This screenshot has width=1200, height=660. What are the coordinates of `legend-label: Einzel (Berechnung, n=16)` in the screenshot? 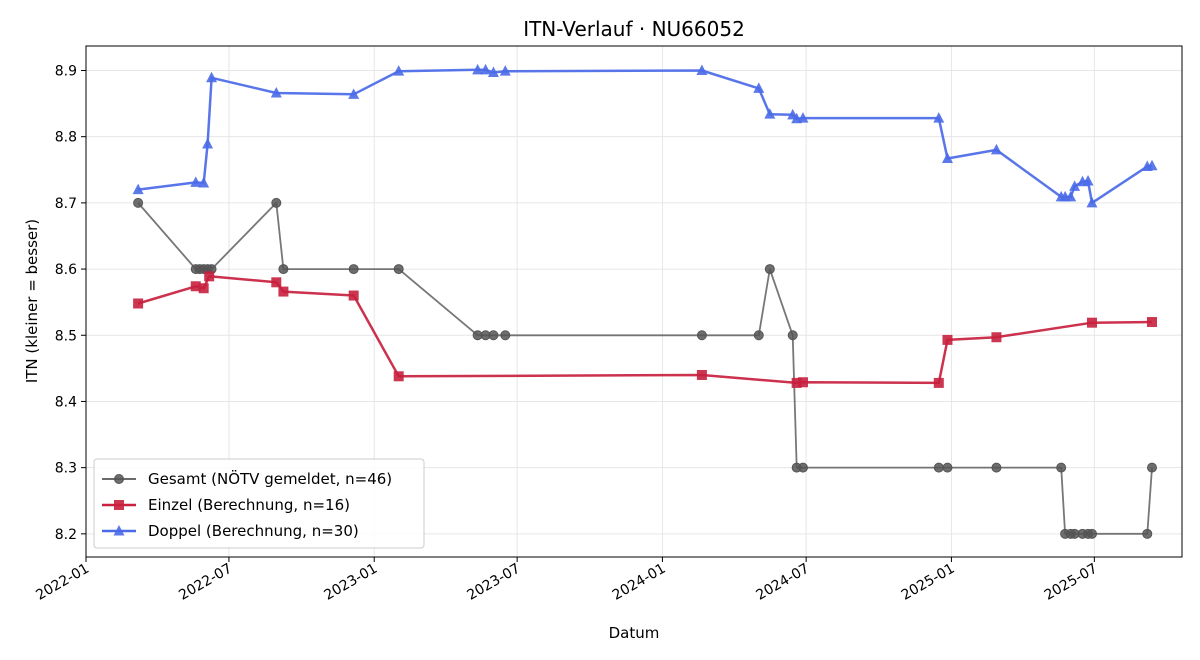 It's located at (249, 505).